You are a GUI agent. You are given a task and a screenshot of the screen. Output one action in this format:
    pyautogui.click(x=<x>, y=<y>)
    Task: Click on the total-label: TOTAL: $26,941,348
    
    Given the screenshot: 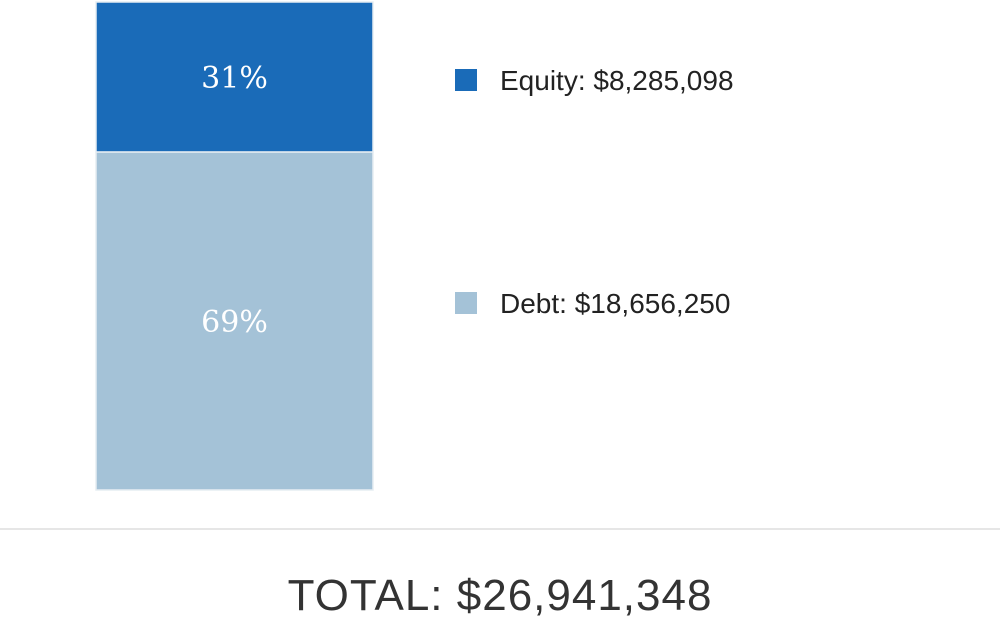 What is the action you would take?
    pyautogui.click(x=500, y=595)
    